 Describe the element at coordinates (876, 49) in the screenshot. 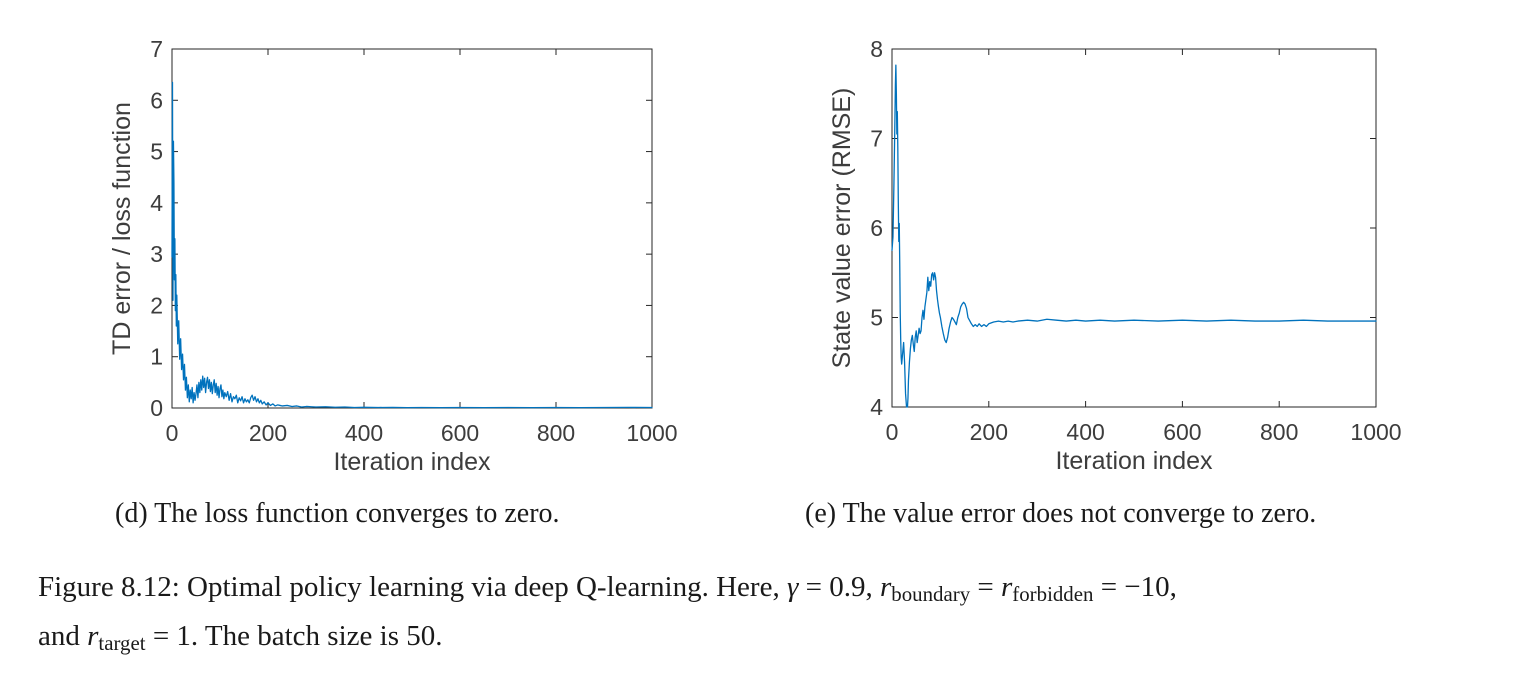

I see `y-tick-label: 8` at that location.